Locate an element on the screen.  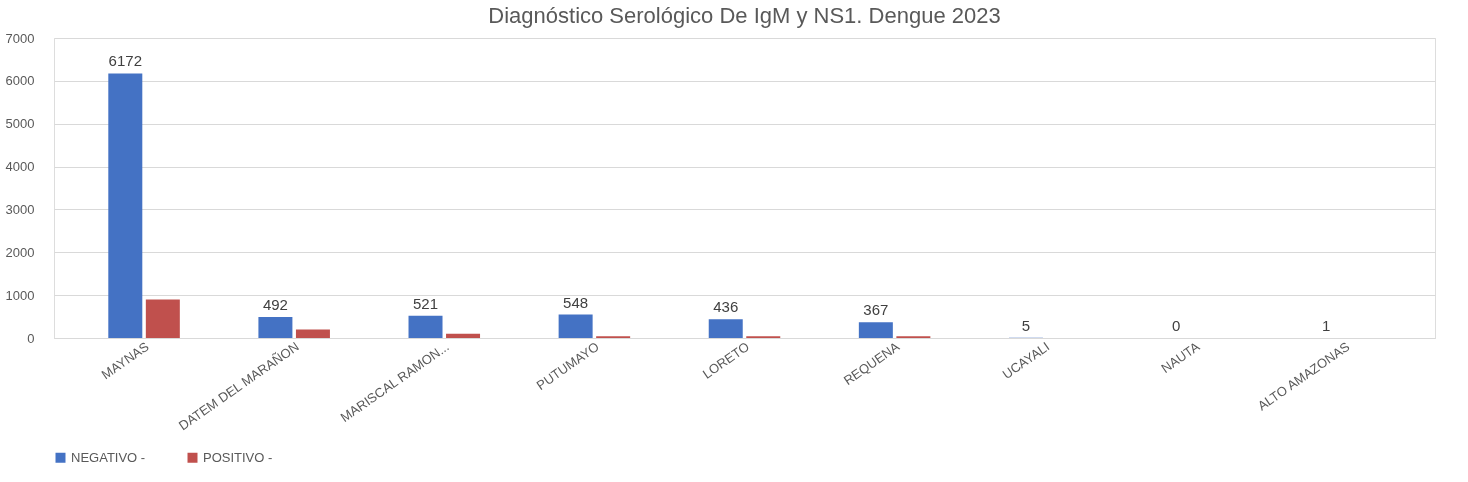
y-tick-label: 0 is located at coordinates (31, 338).